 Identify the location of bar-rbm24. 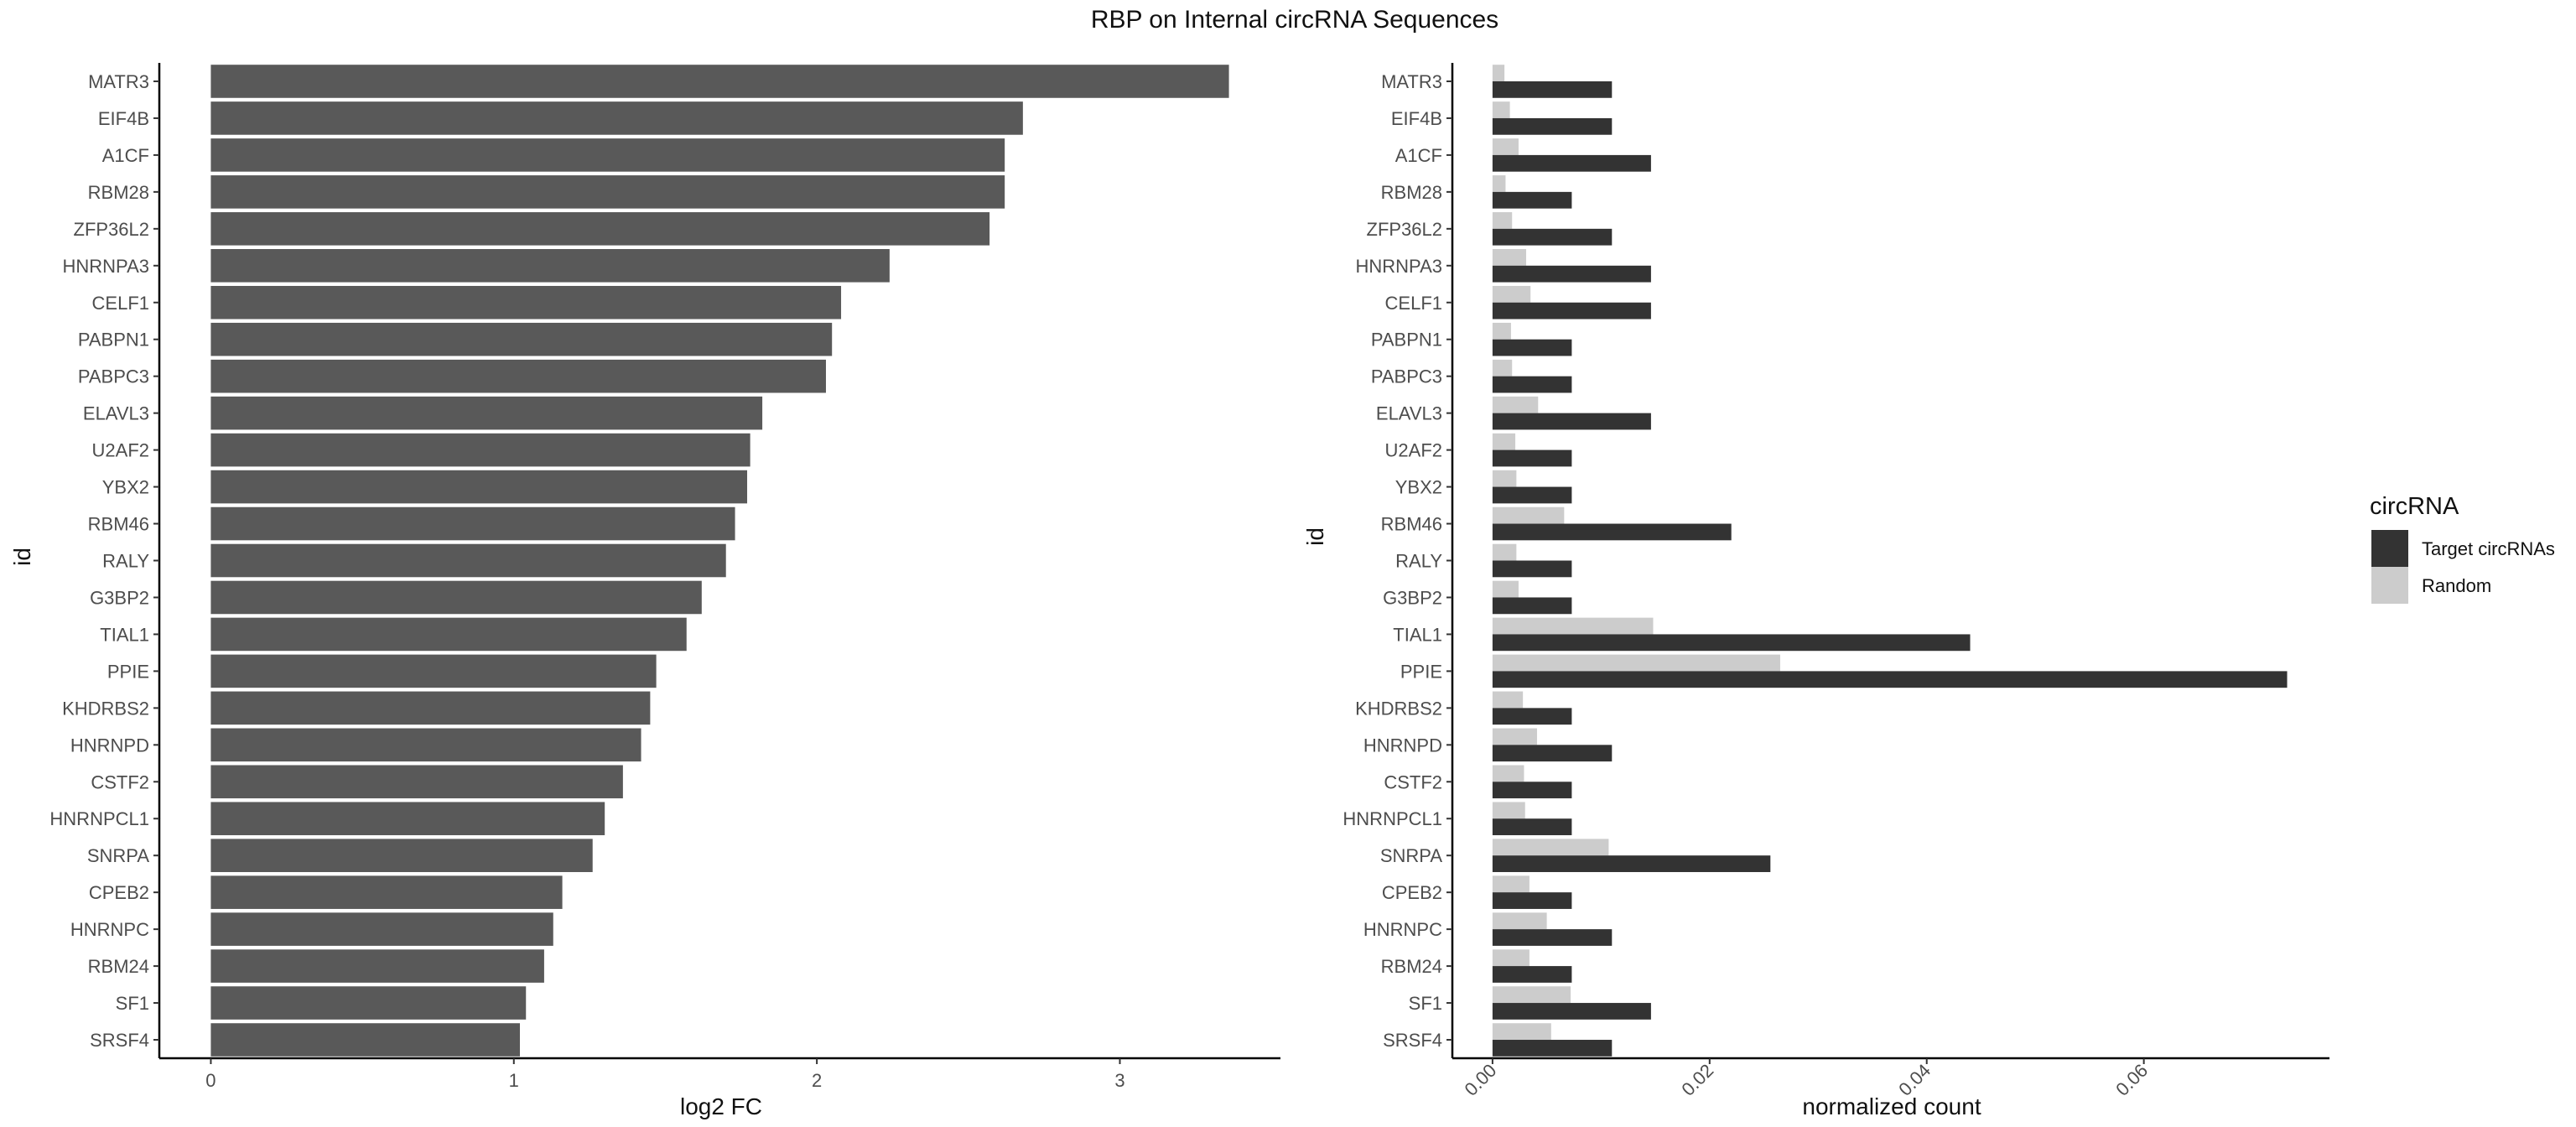
(377, 966).